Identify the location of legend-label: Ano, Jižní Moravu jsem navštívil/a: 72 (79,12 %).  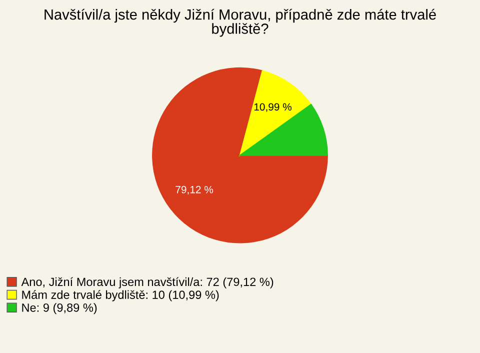
(147, 282).